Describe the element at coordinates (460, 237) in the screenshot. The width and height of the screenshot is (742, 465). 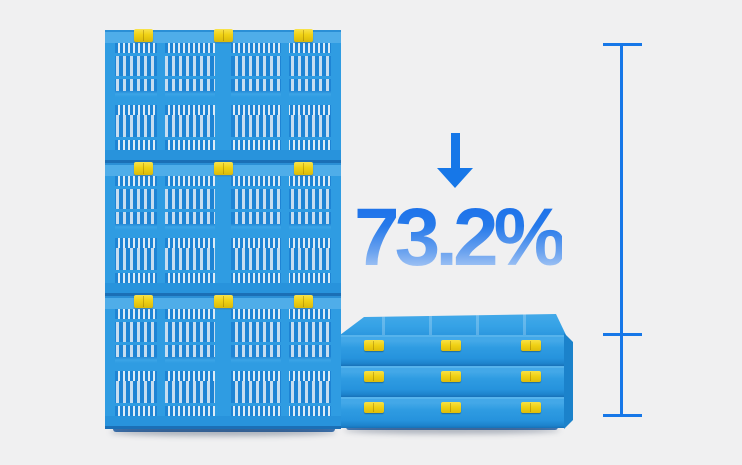
I see `reduction-percentage: 73.2%` at that location.